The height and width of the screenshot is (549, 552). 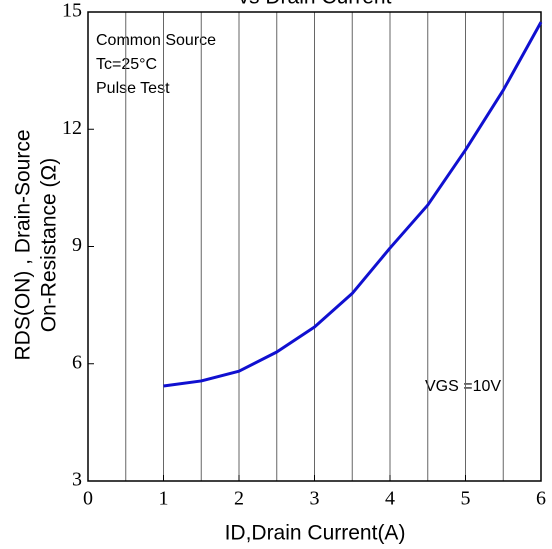 What do you see at coordinates (77, 245) in the screenshot?
I see `y-tick-label: 9` at bounding box center [77, 245].